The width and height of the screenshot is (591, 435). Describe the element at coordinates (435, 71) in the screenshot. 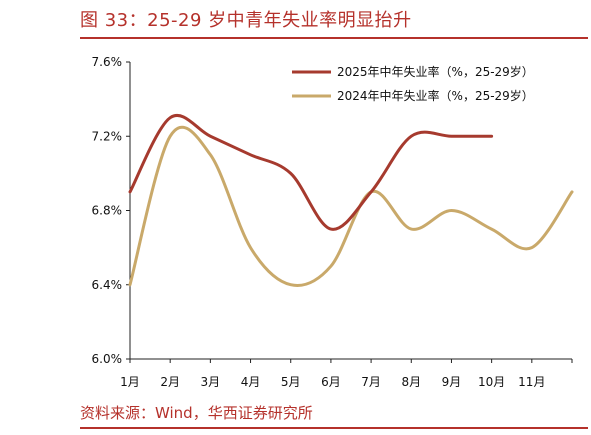

I see `legend-label: 2025年中年失业率（%，25-29岁）` at that location.